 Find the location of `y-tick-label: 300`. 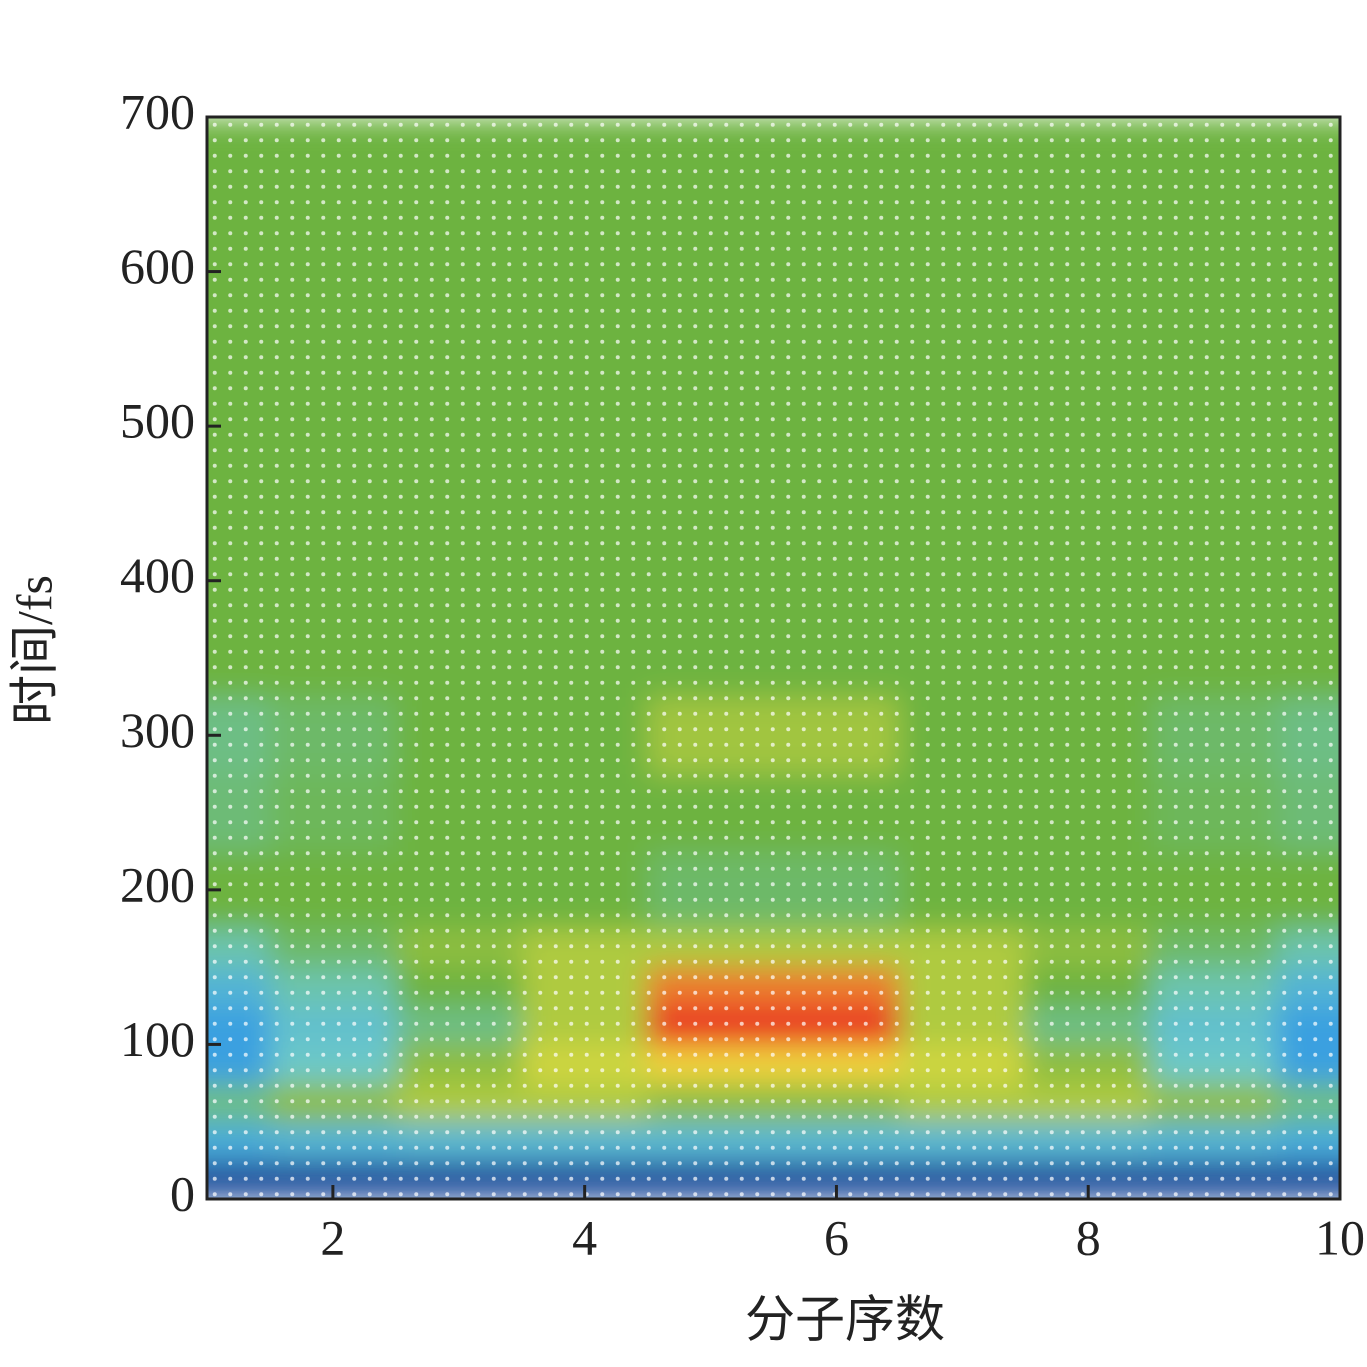

y-tick-label: 300 is located at coordinates (157, 730).